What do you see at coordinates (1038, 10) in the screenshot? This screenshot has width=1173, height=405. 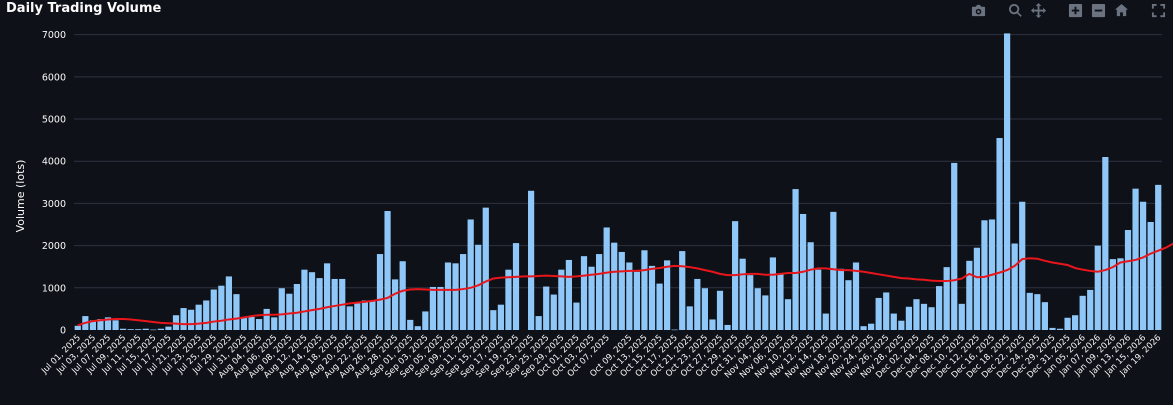 I see `pan-icon` at bounding box center [1038, 10].